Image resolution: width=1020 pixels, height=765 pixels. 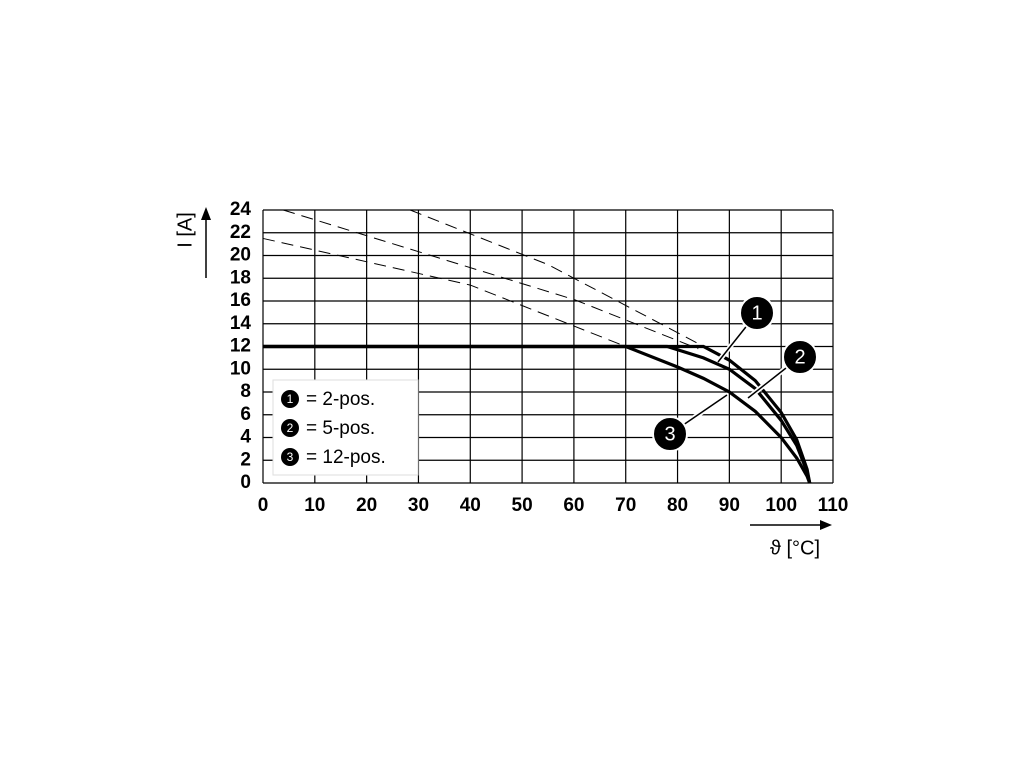 I want to click on x-tick-label: 90, so click(x=729, y=505).